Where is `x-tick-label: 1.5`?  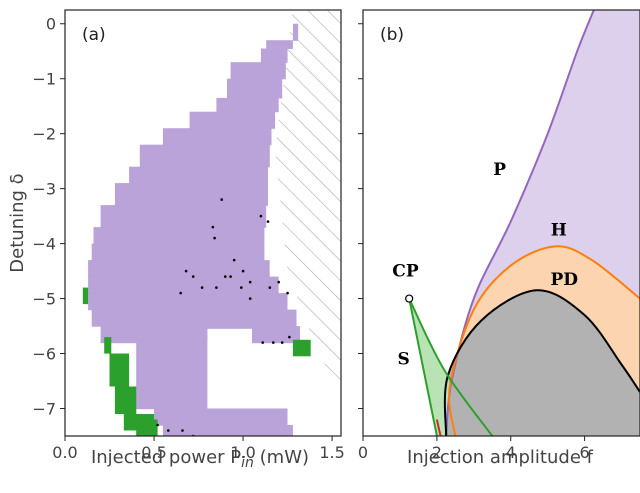 x-tick-label: 1.5 is located at coordinates (331, 452).